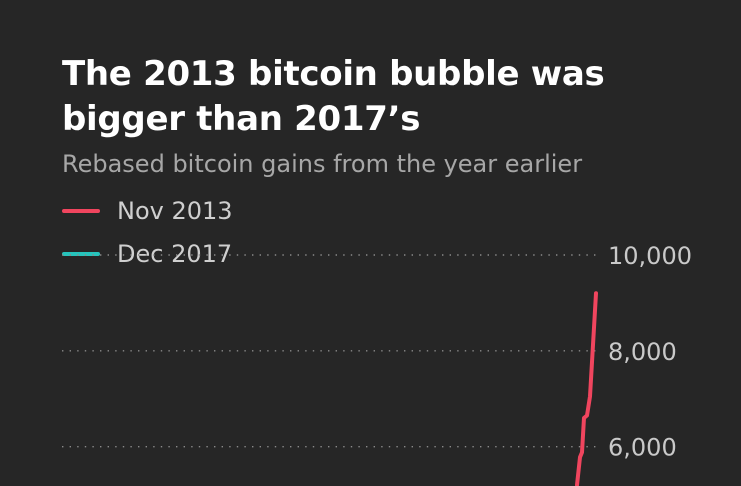 This screenshot has width=741, height=486. What do you see at coordinates (81, 211) in the screenshot?
I see `legend-swatch-nov-2013` at bounding box center [81, 211].